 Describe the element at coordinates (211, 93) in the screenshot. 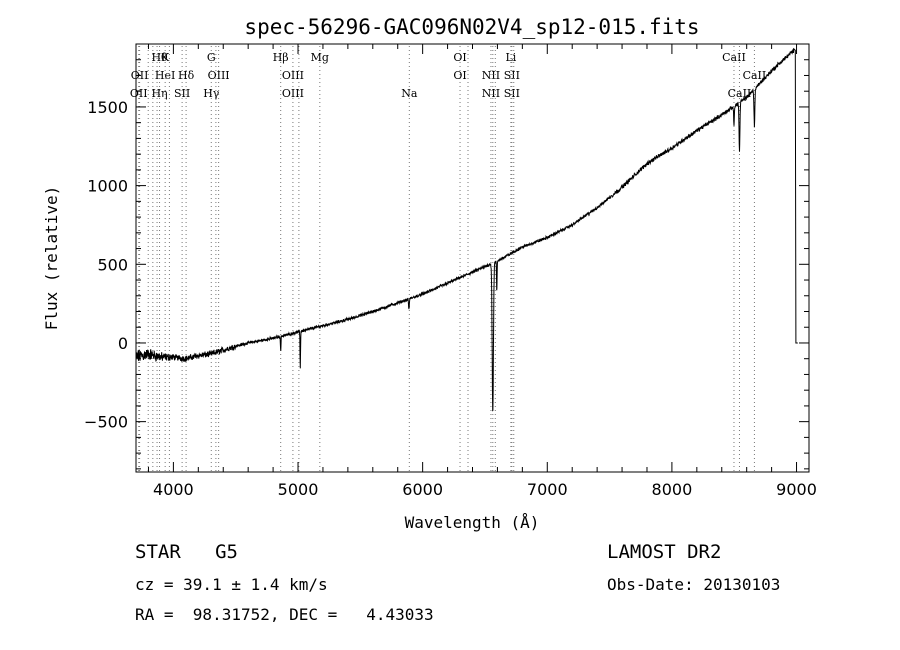

I see `line-label: Hγ` at that location.